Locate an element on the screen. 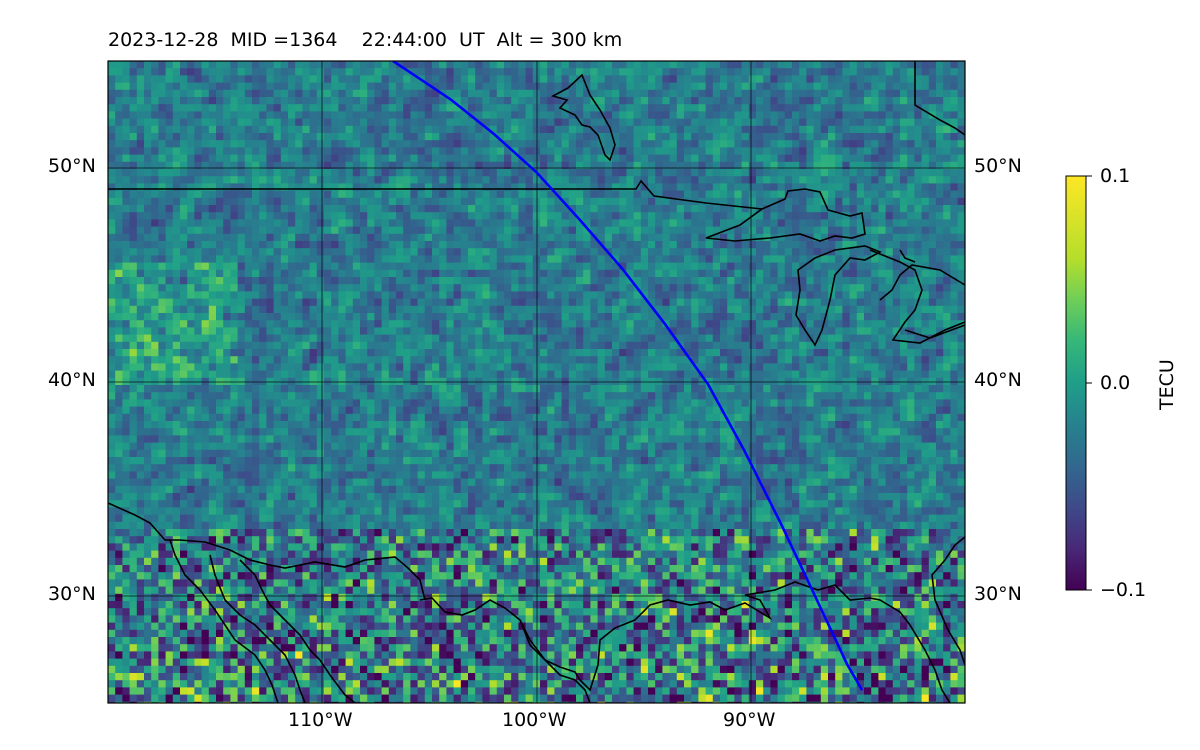  lon-label-100w: 100°W is located at coordinates (534, 720).